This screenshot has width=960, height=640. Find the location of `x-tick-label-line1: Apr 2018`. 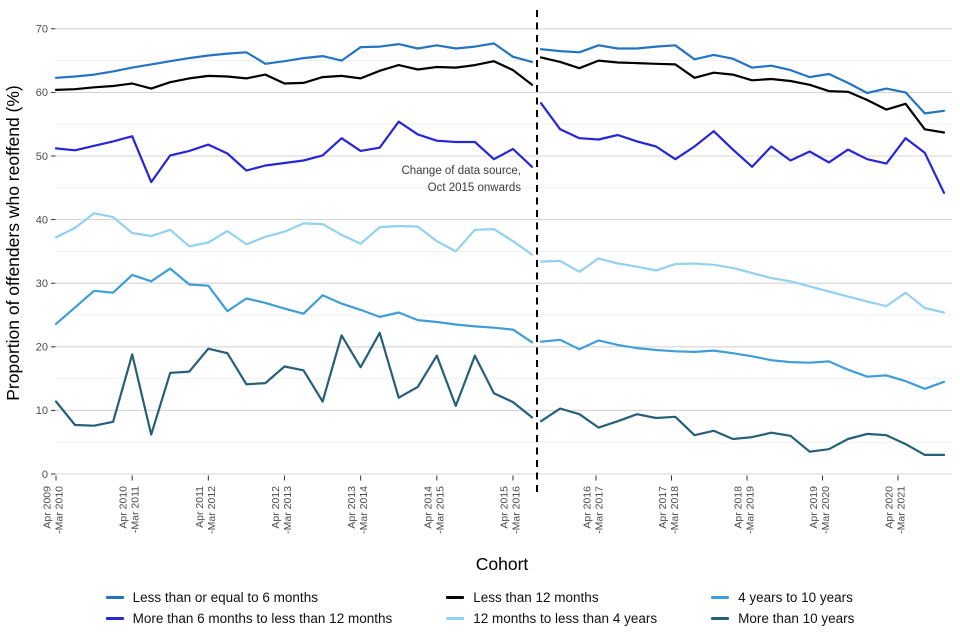

x-tick-label-line1: Apr 2018 is located at coordinates (739, 507).